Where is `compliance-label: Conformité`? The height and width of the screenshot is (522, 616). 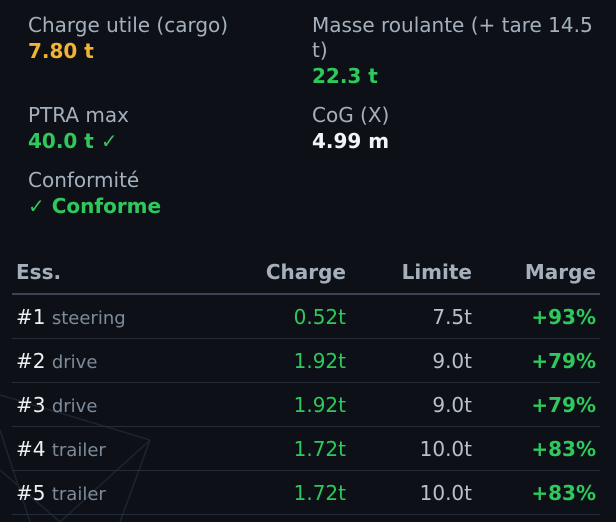
compliance-label: Conformité is located at coordinates (84, 180).